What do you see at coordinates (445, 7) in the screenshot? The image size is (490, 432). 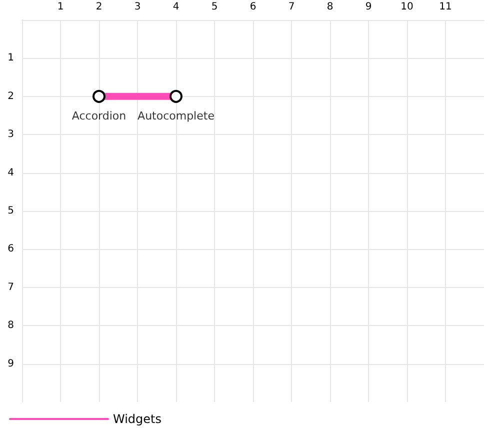 I see `x-tick-label: 11` at bounding box center [445, 7].